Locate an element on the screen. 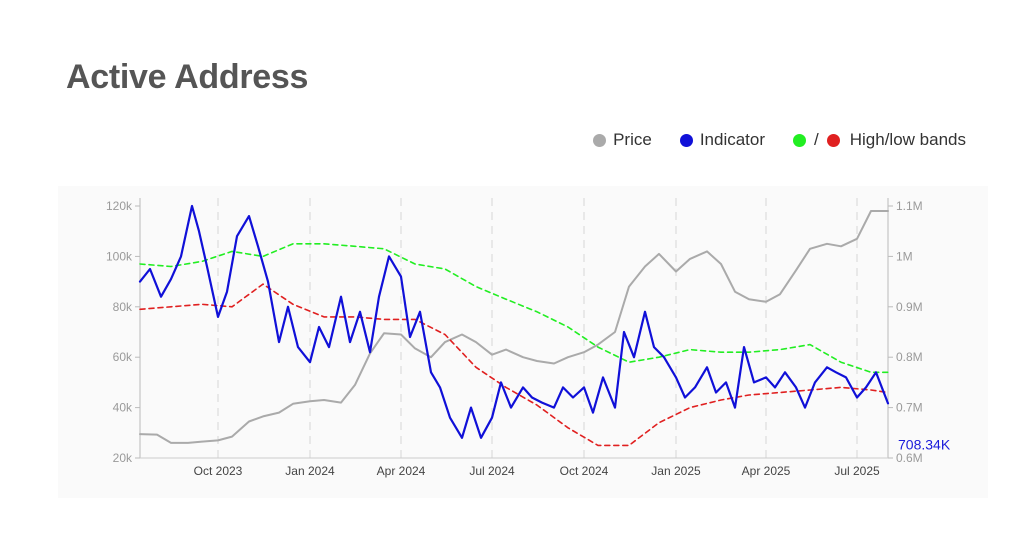 This screenshot has width=1024, height=560. legend-item-indicator: Indicator is located at coordinates (722, 140).